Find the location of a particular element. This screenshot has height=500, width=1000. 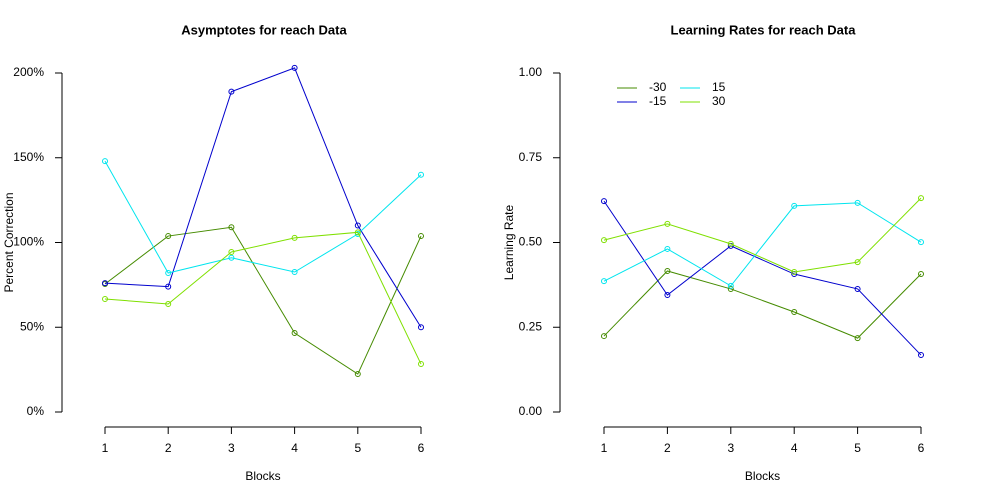

legend-label: 15 is located at coordinates (719, 87).